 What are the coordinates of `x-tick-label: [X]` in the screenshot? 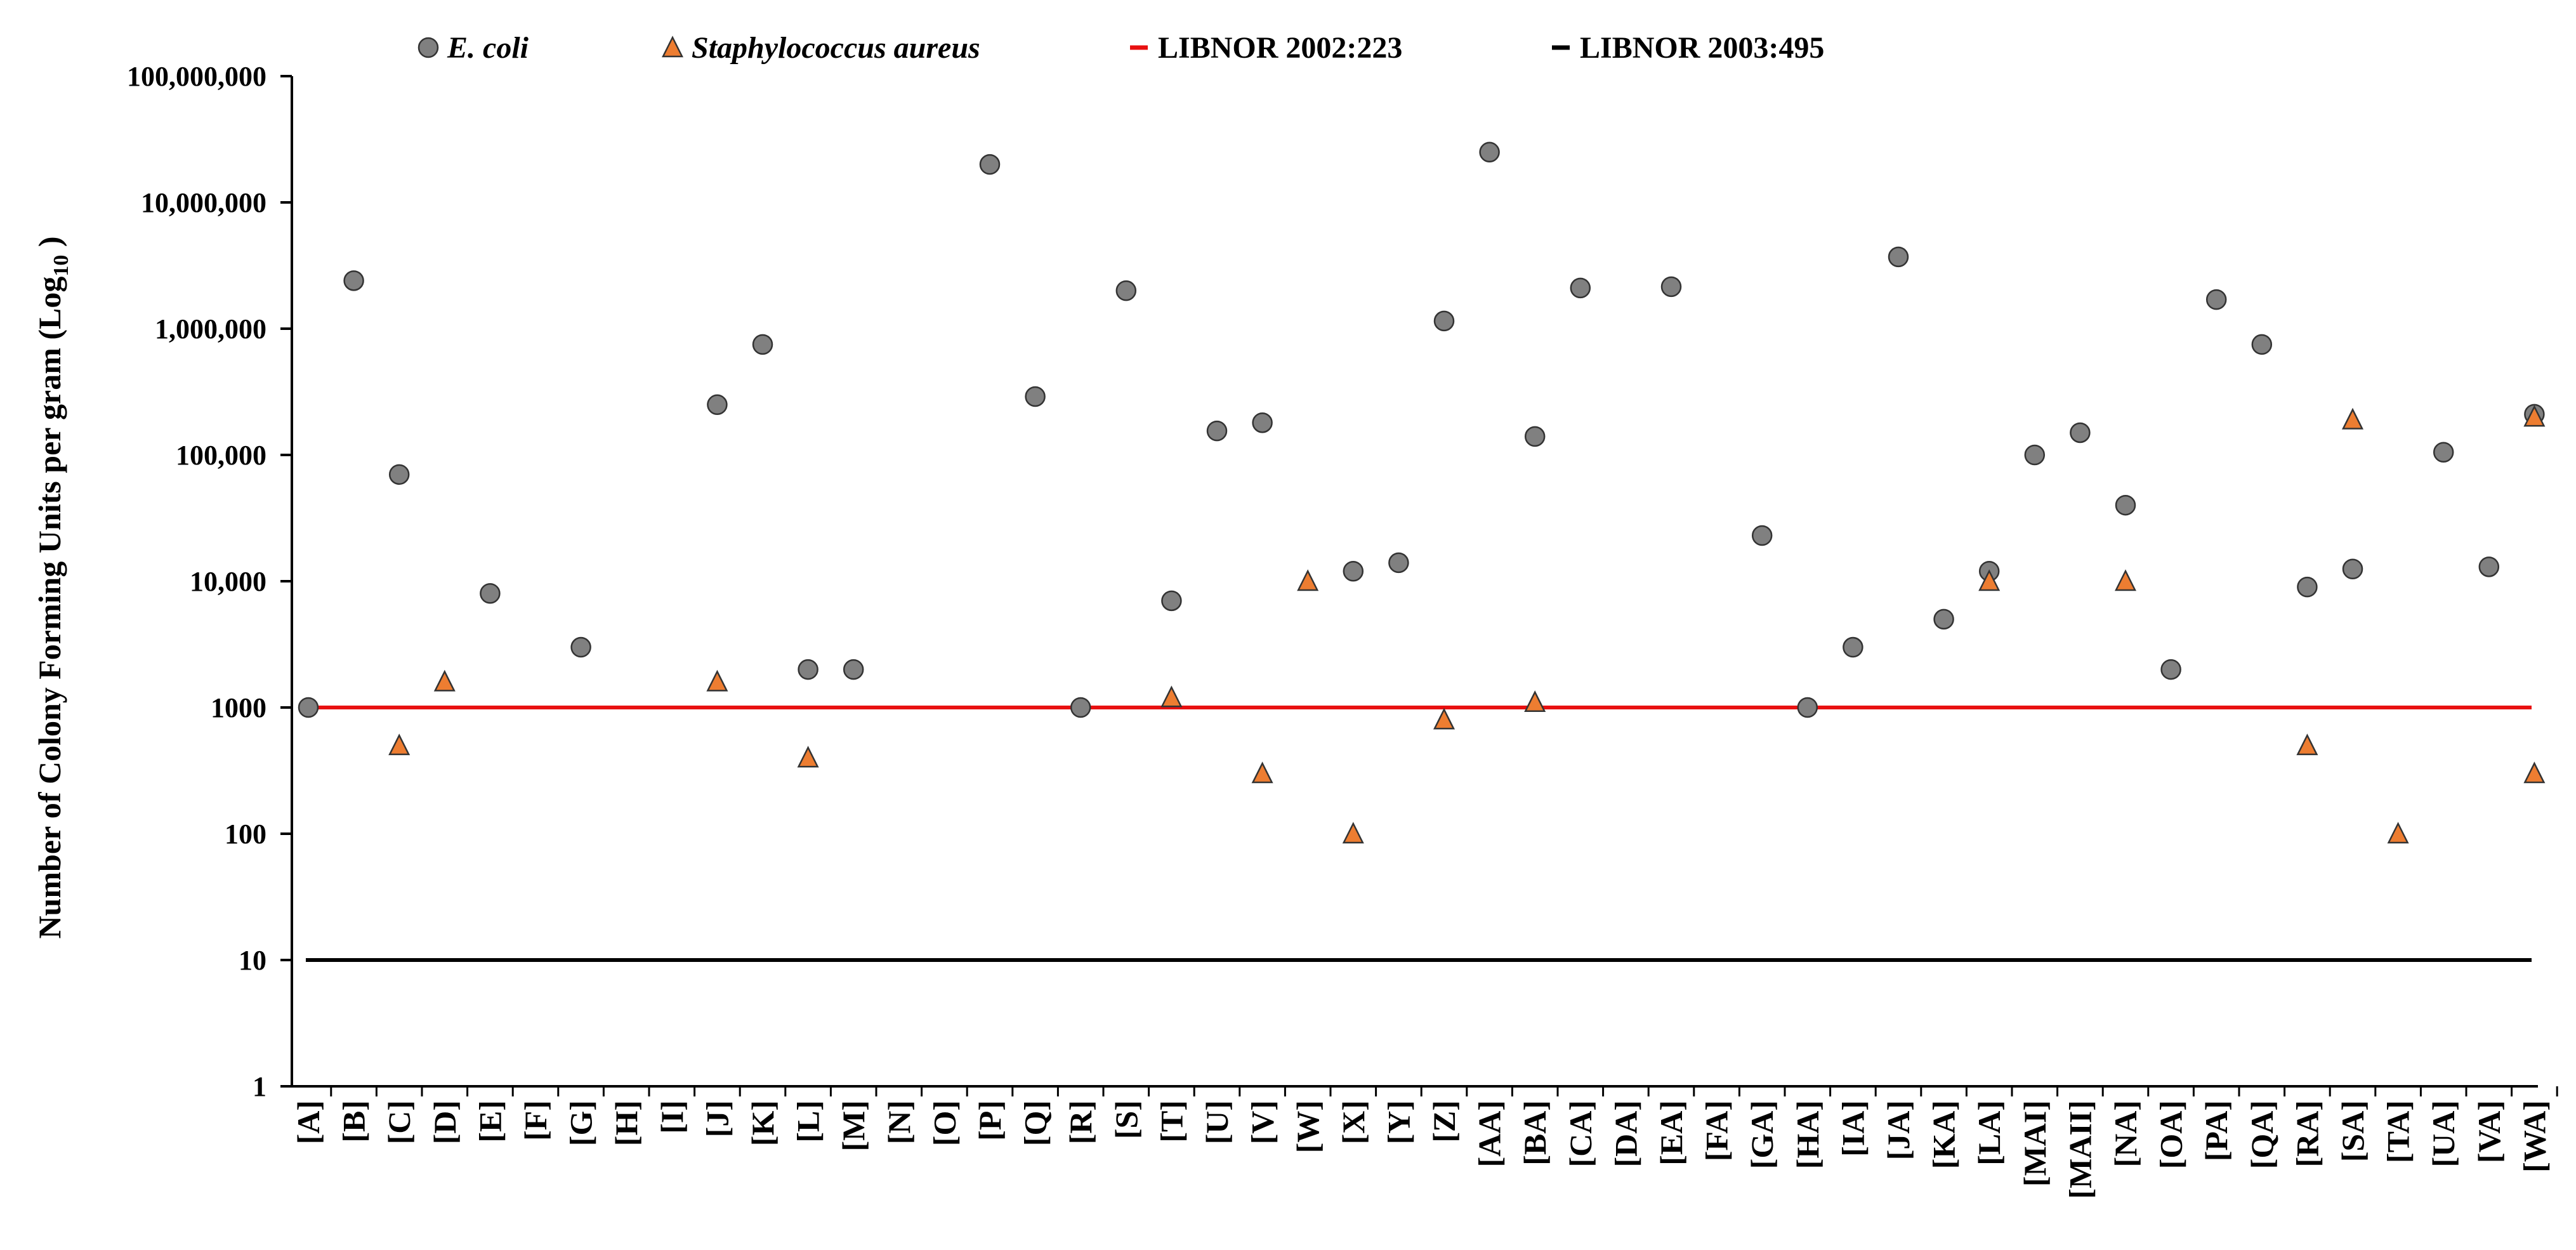 It's located at (1354, 1122).